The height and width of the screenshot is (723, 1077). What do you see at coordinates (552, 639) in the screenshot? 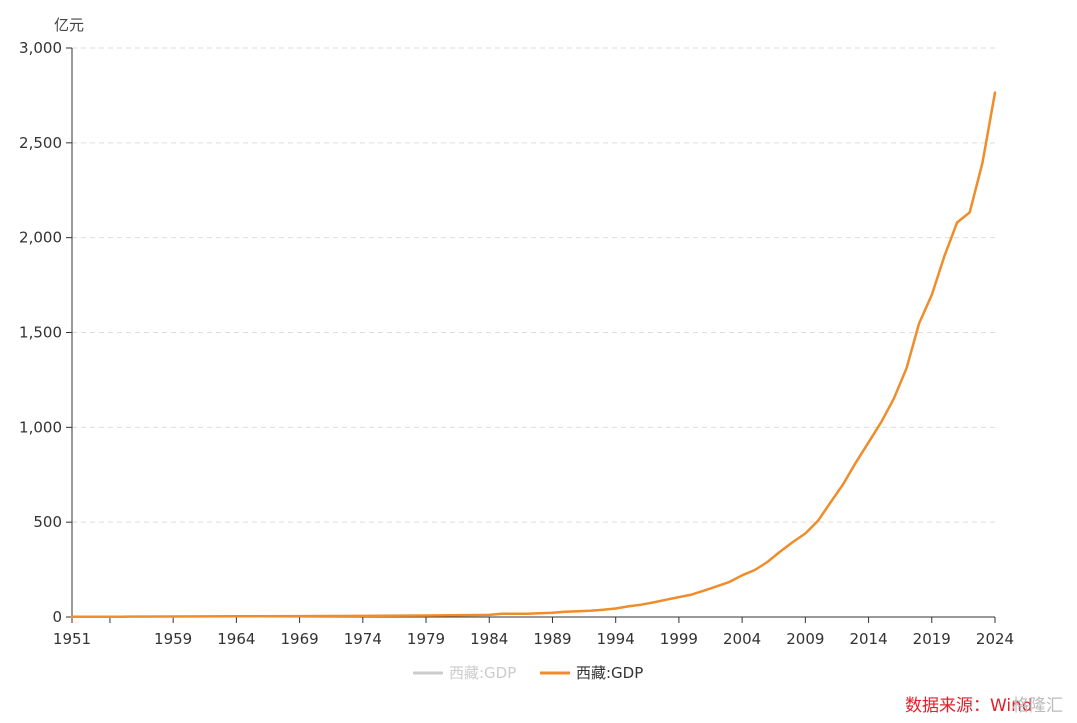
I see `x-tick-label: 1989` at bounding box center [552, 639].